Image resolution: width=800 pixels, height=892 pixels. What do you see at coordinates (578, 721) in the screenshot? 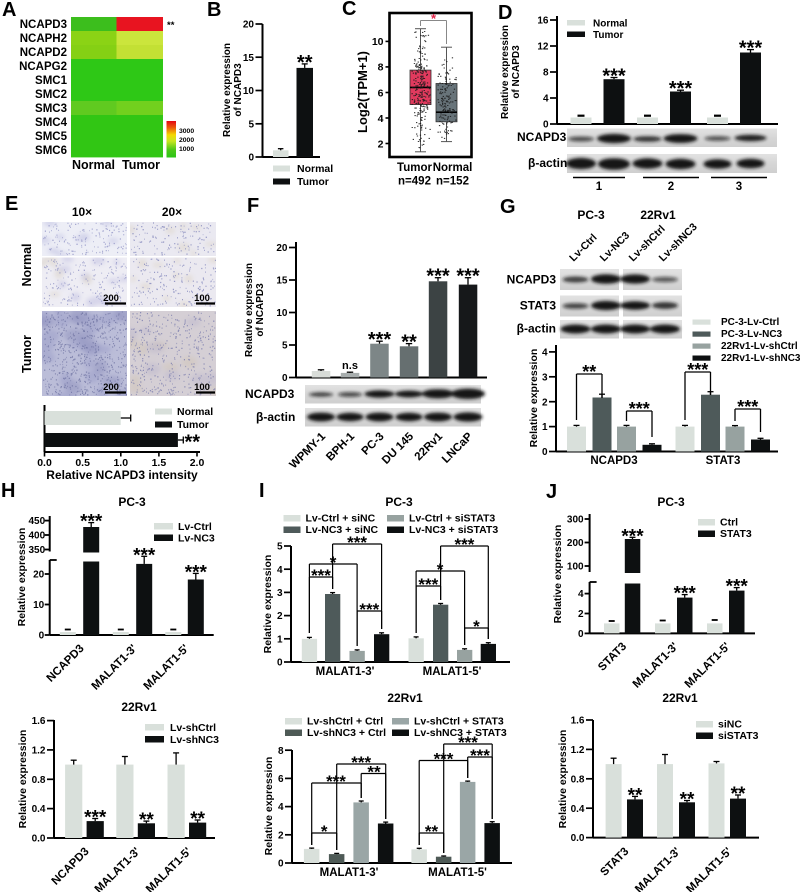
I see `svg-text: 1.6` at bounding box center [578, 721].